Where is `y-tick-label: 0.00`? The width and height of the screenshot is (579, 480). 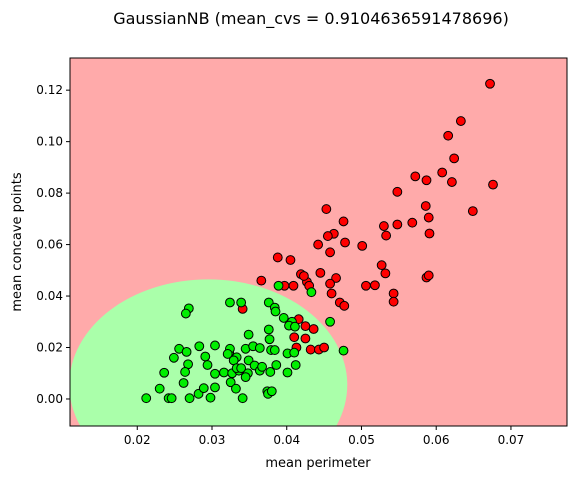
y-tick-label: 0.00 is located at coordinates (49, 399).